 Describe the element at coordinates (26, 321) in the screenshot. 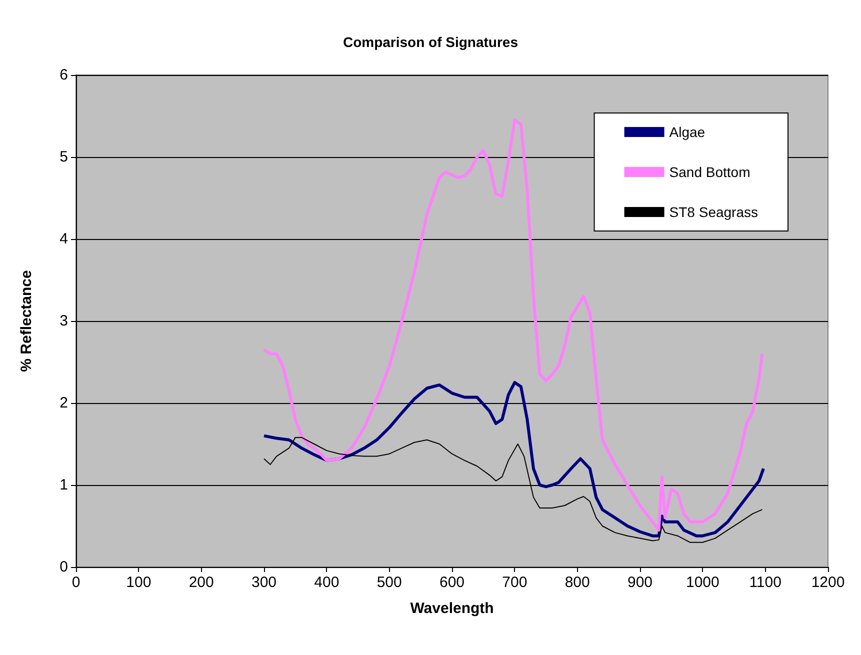

I see `y-axis-title: % Reflectance` at that location.